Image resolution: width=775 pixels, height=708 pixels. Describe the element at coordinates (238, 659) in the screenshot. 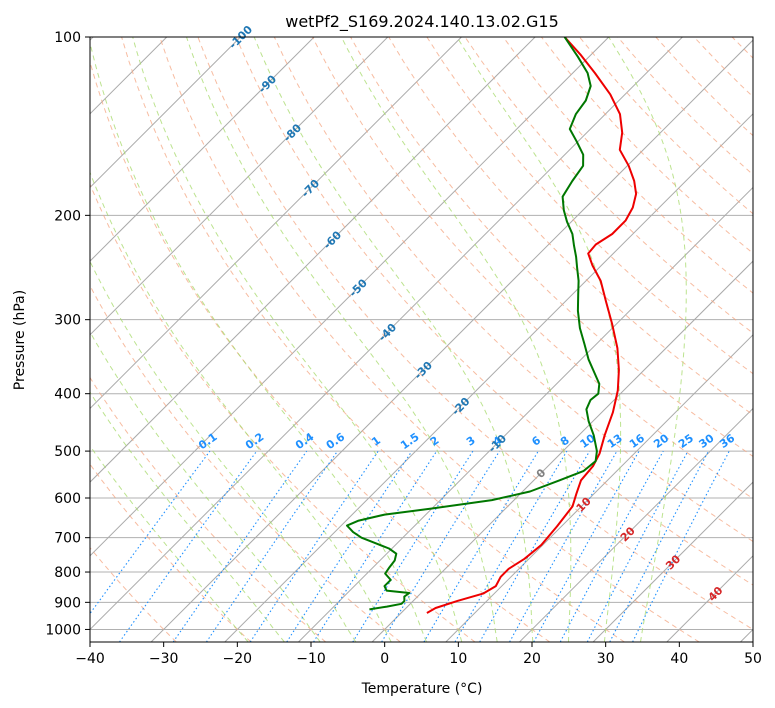

I see `x-tick-label: −20` at that location.